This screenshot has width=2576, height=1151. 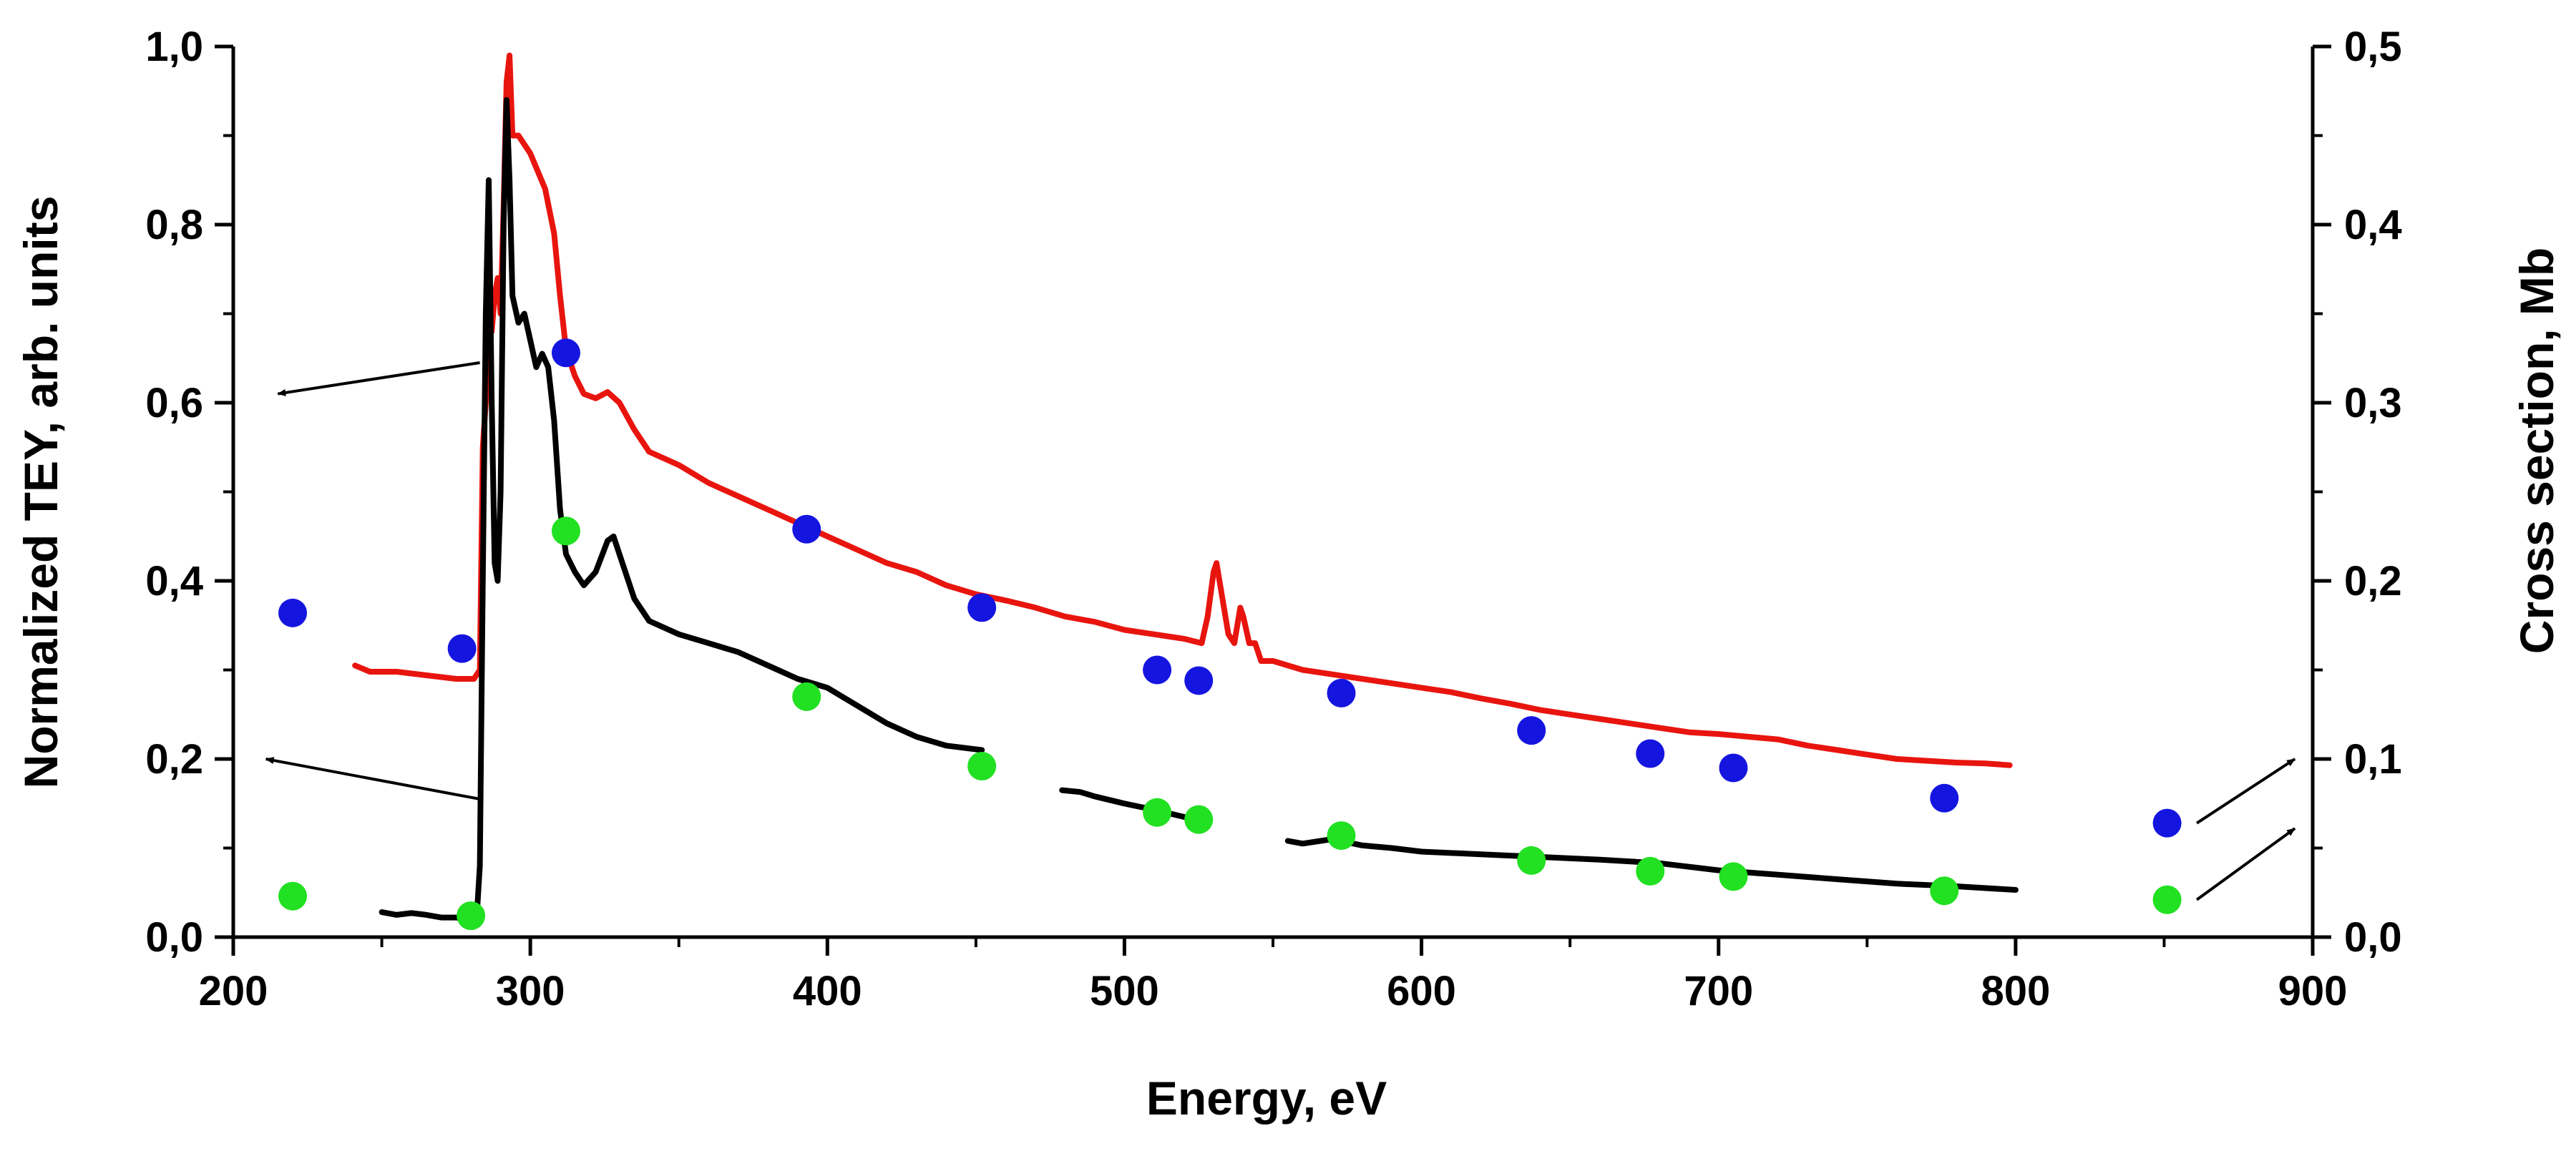 I want to click on y-left-tick-label: 0,8, so click(x=174, y=225).